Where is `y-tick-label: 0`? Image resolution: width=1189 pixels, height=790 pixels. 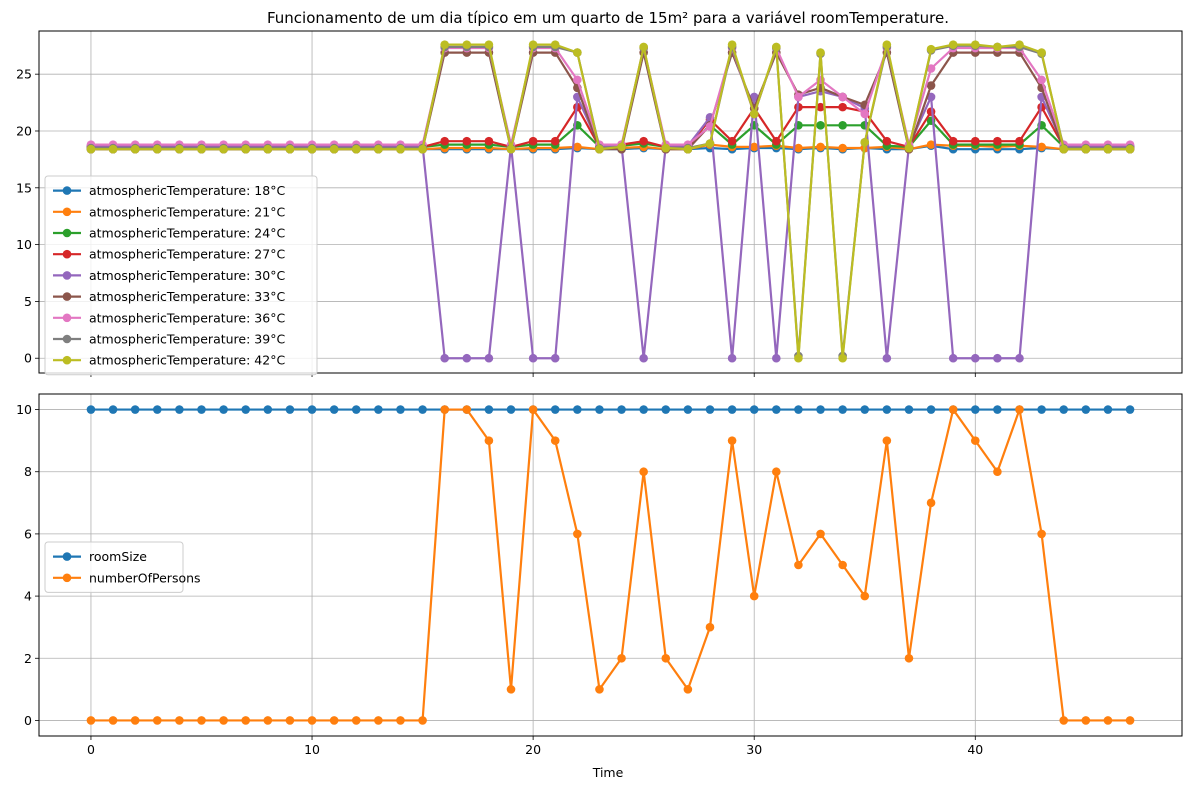 y-tick-label: 0 is located at coordinates (28, 720).